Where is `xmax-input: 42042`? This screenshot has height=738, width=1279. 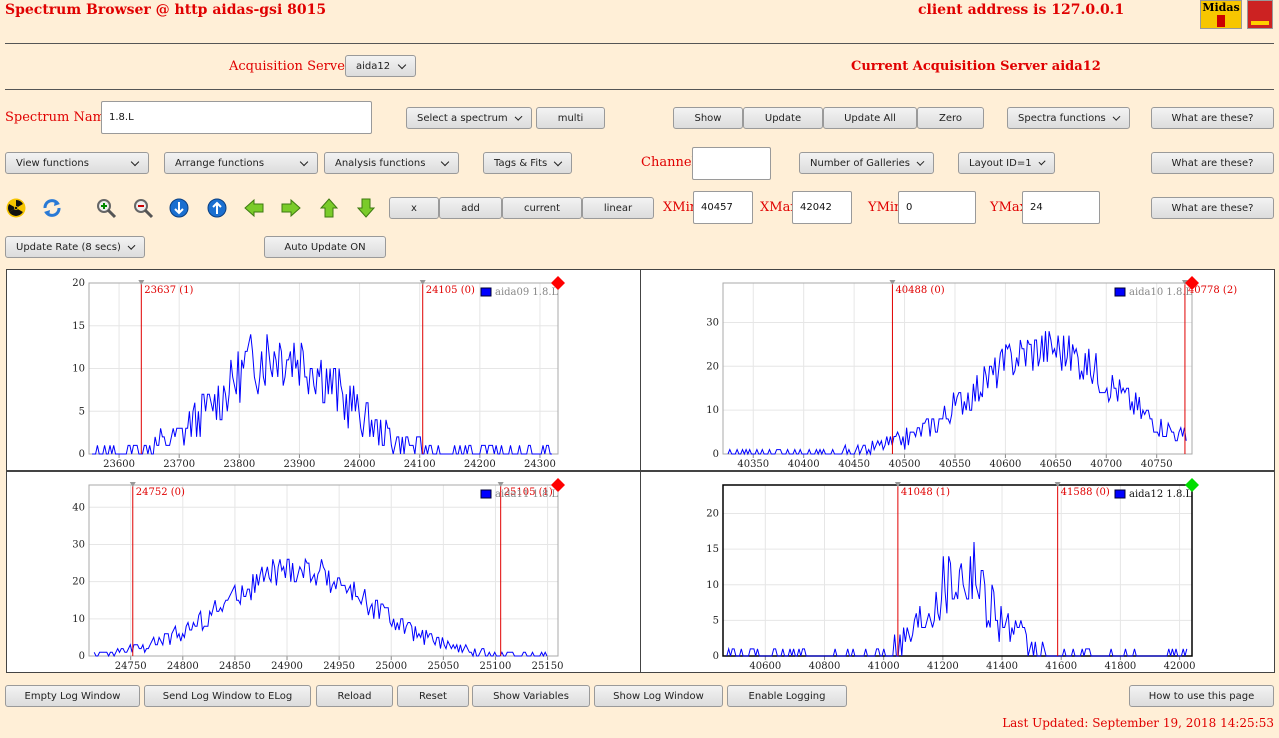 xmax-input: 42042 is located at coordinates (822, 207).